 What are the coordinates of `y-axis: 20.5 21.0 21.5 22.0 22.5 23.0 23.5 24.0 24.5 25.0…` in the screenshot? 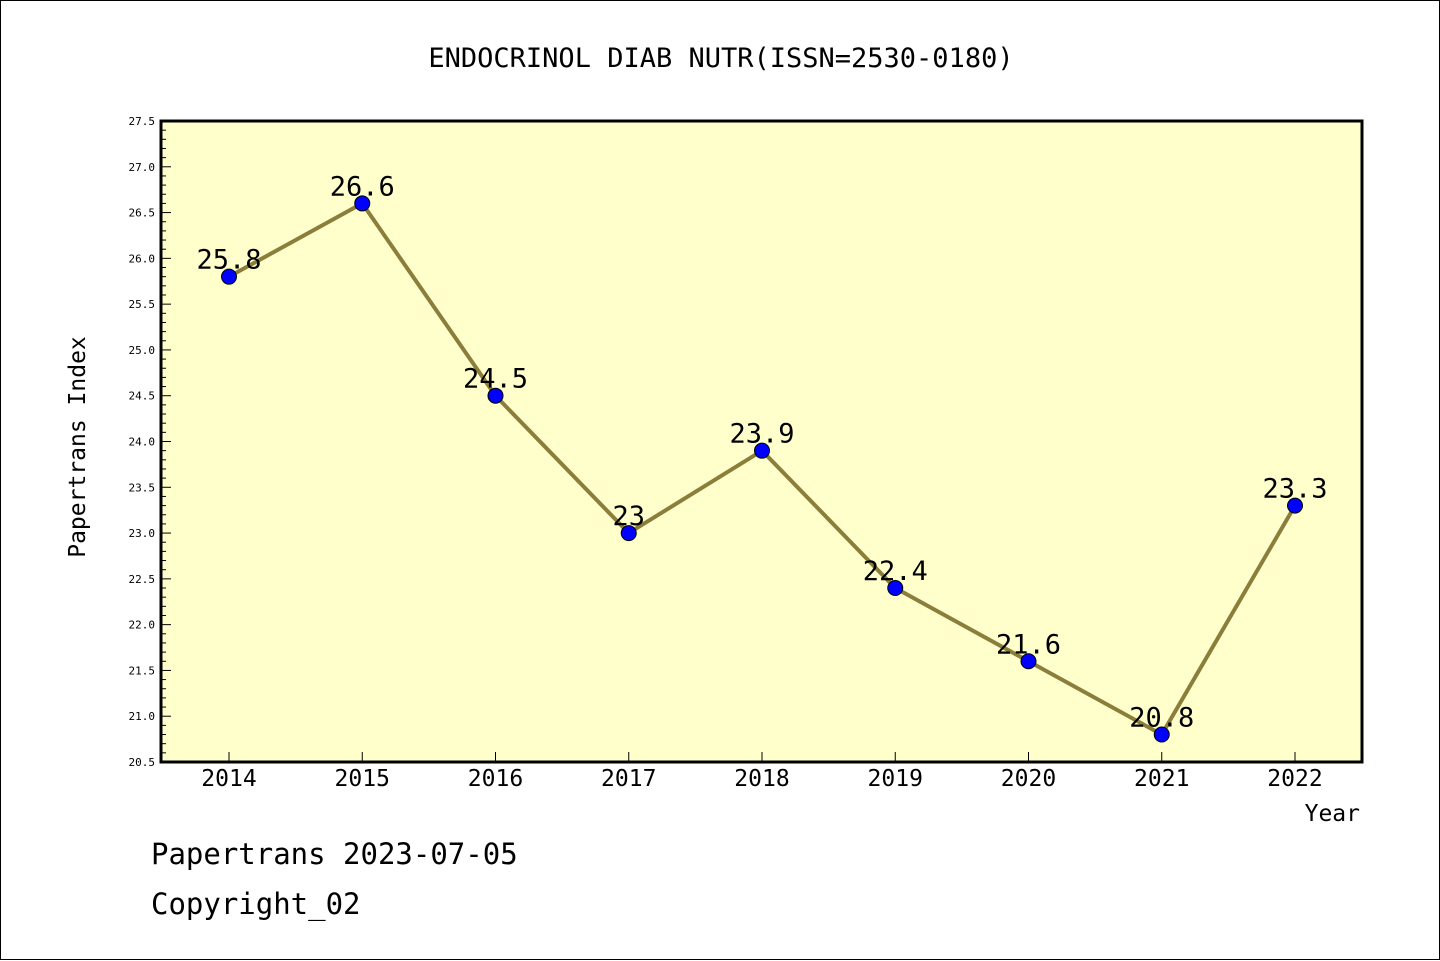 It's located at (150, 442).